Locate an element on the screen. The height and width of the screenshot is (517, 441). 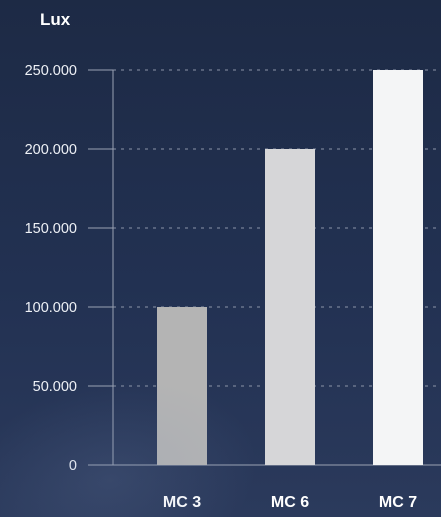
y-tick-label: 200.000 is located at coordinates (51, 150).